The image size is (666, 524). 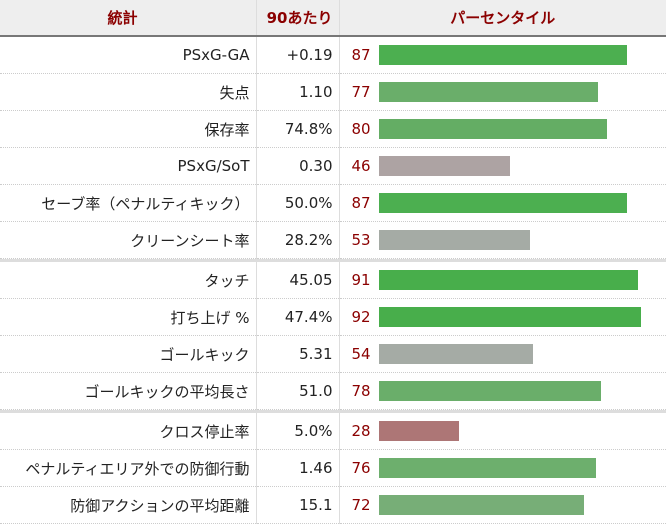 What do you see at coordinates (298, 280) in the screenshot?
I see `per90-value: 45.05` at bounding box center [298, 280].